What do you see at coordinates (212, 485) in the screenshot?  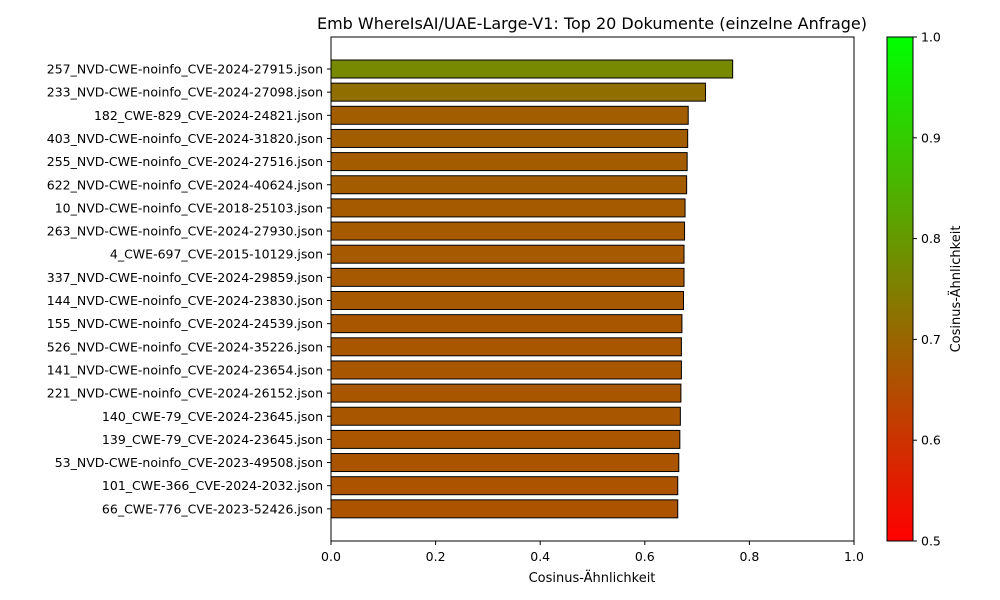 I see `y-tick-label: 101_CWE-366_CVE-2024-2032.json` at bounding box center [212, 485].